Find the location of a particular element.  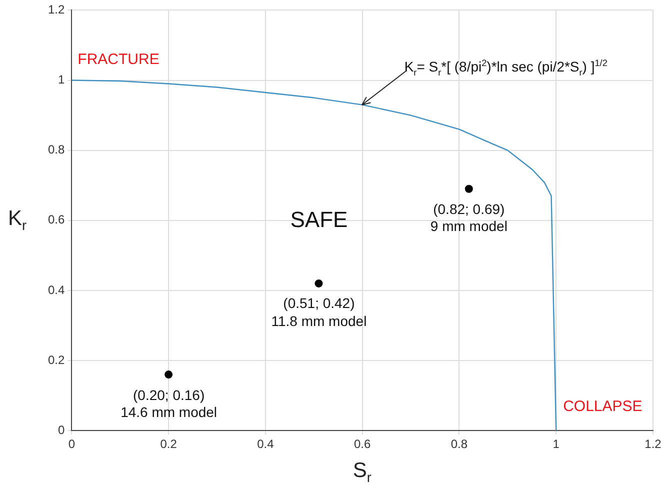

annotation: FRACTURE is located at coordinates (119, 60).